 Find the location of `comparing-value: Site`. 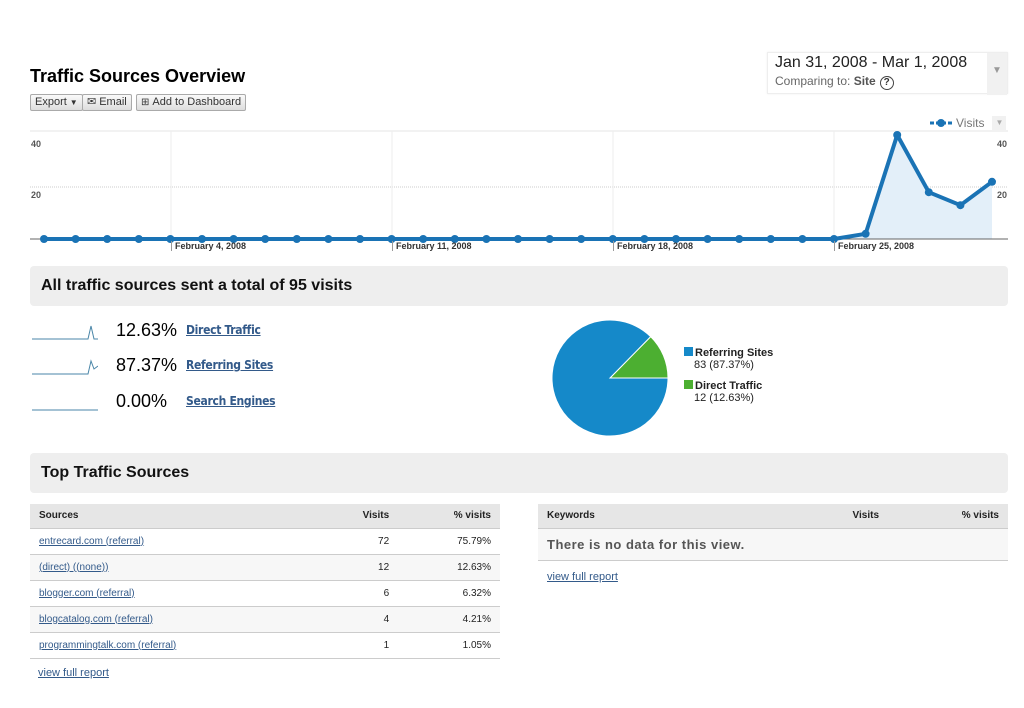

comparing-value: Site is located at coordinates (864, 81).